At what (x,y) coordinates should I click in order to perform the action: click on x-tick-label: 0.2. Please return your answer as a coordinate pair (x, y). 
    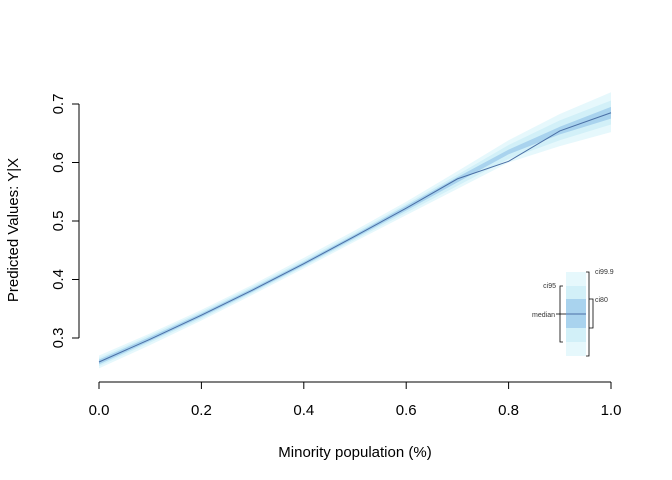
    Looking at the image, I should click on (201, 410).